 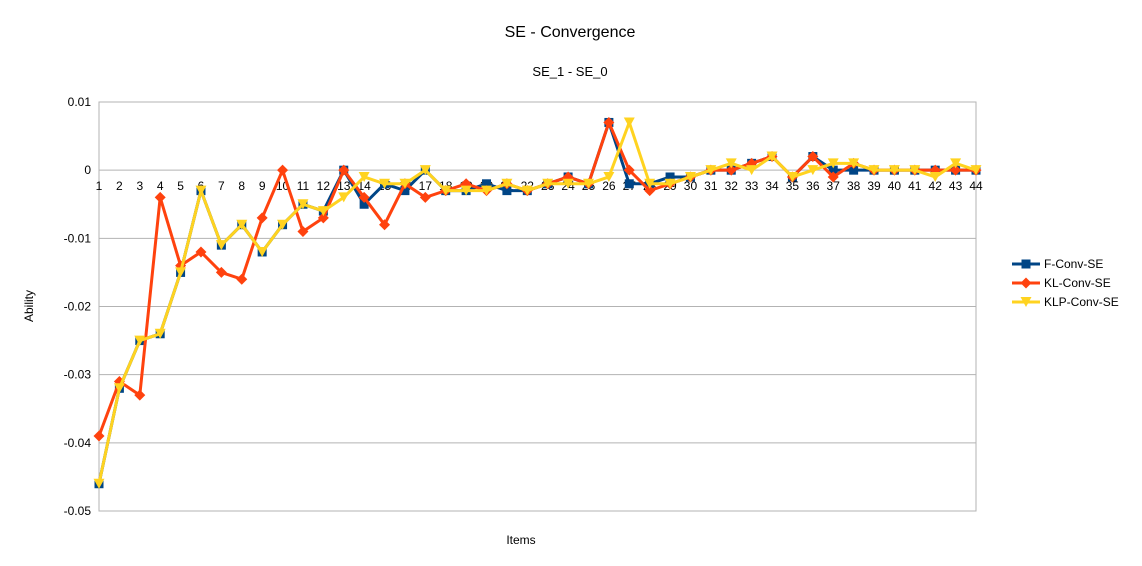 I want to click on x-tick-label: 17, so click(x=426, y=186).